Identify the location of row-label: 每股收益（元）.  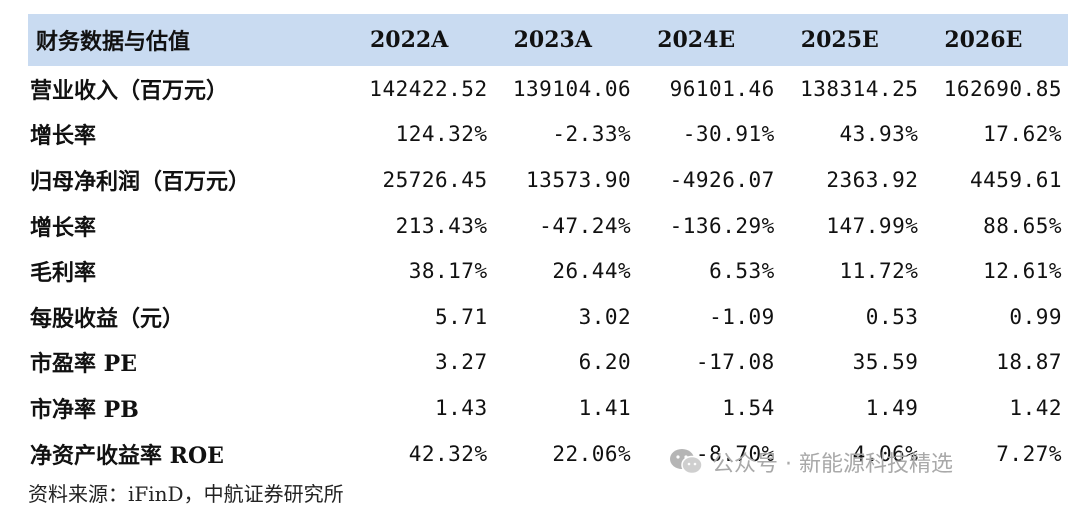
(107, 318).